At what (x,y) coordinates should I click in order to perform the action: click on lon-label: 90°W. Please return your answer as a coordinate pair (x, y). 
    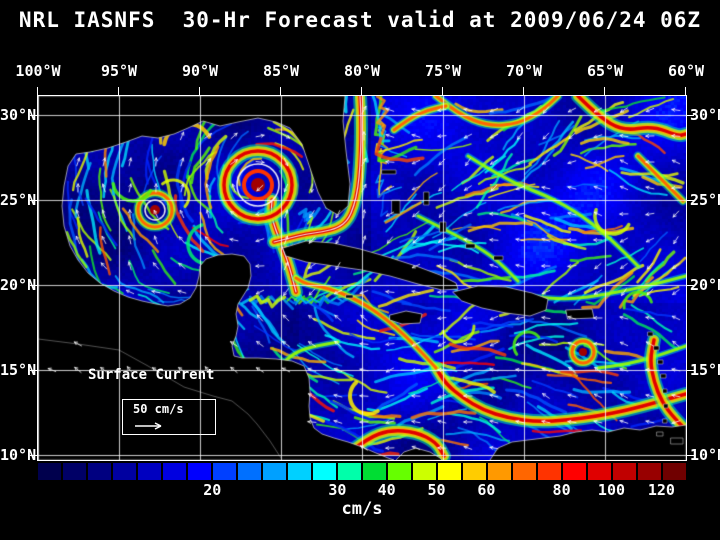
    Looking at the image, I should click on (200, 71).